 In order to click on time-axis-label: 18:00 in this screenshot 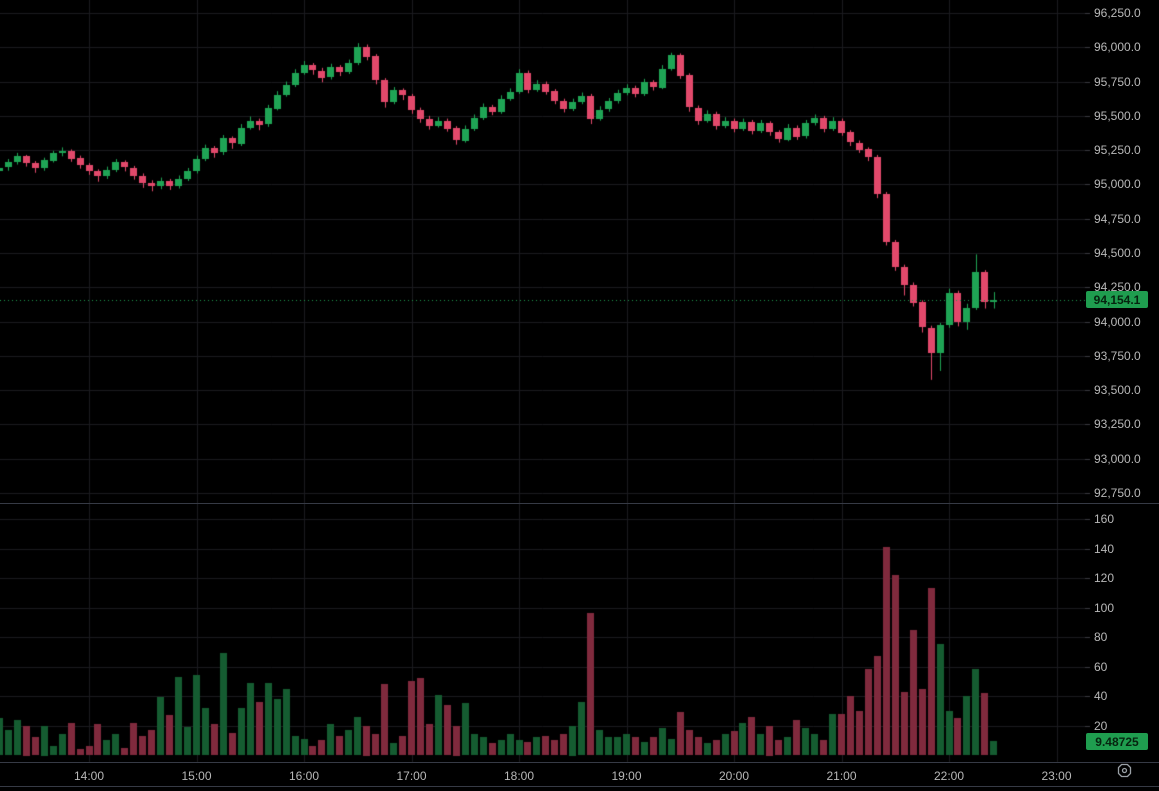, I will do `click(519, 776)`.